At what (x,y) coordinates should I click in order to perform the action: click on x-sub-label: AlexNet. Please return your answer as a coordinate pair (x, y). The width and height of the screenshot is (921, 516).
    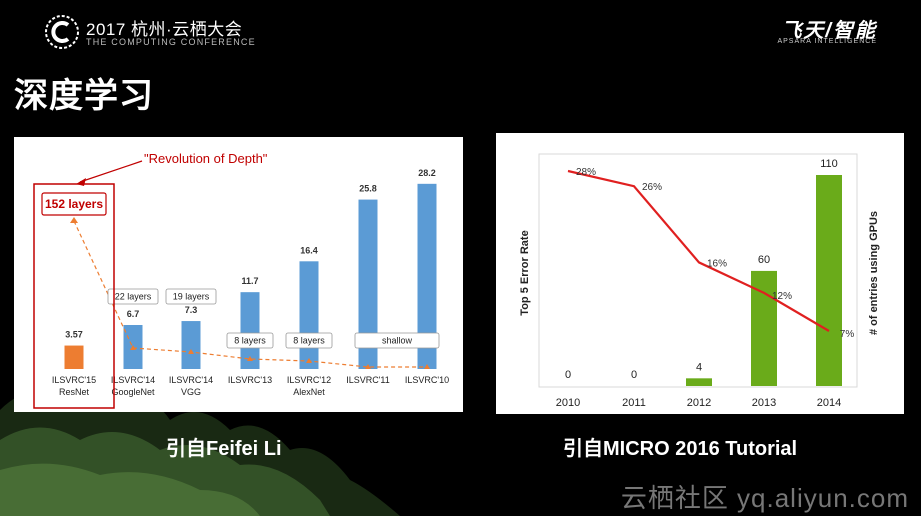
    Looking at the image, I should click on (309, 392).